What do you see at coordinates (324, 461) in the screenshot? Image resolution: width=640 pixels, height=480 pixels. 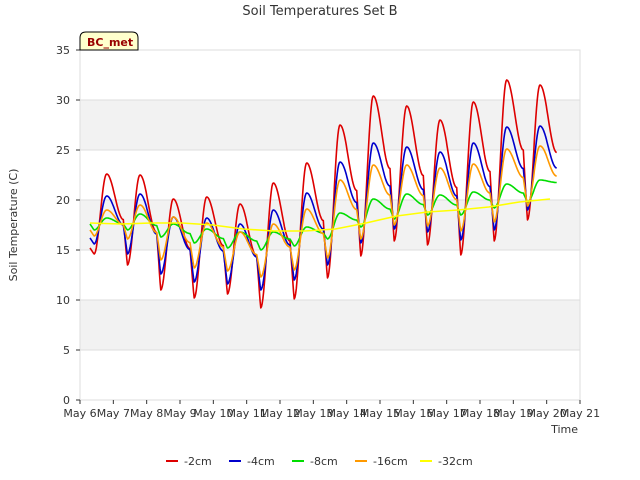 I see `legend-label: -8cm` at bounding box center [324, 461].